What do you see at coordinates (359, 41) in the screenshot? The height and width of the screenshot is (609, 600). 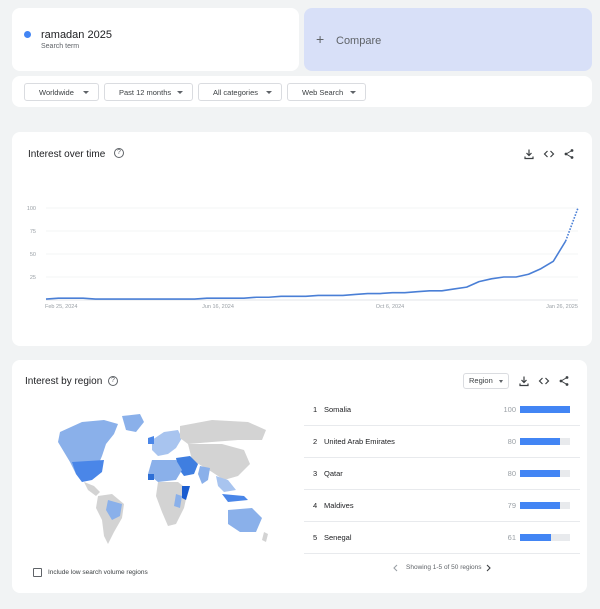 I see `compare-label: Compare` at bounding box center [359, 41].